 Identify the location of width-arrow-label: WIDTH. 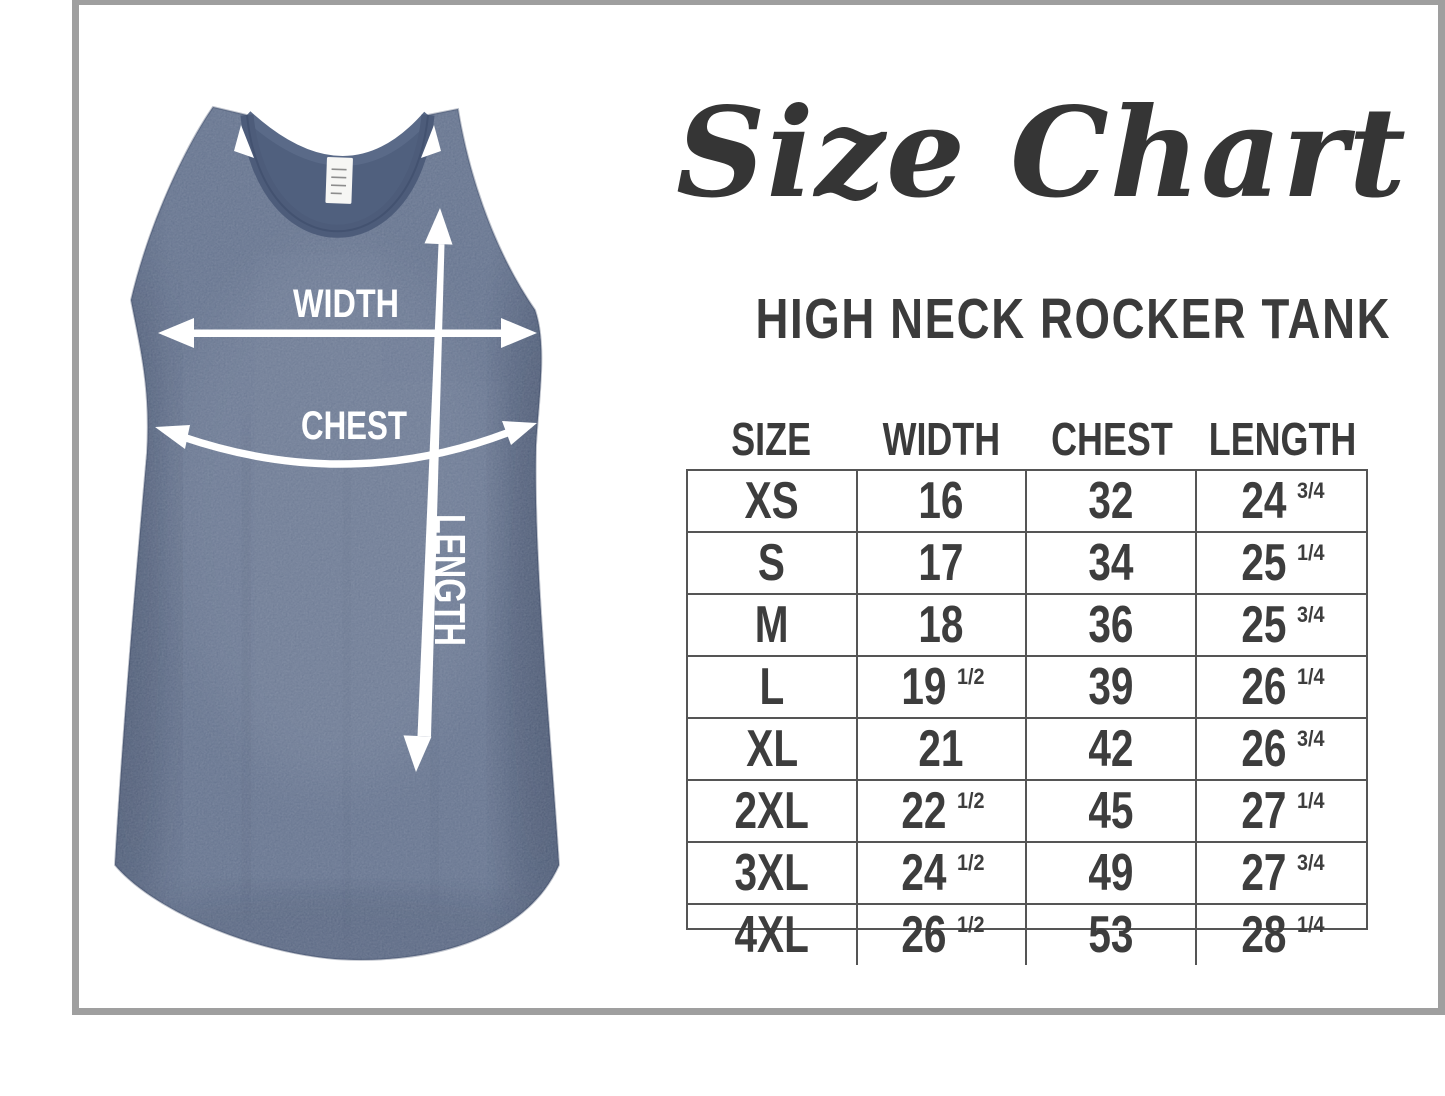
(346, 304).